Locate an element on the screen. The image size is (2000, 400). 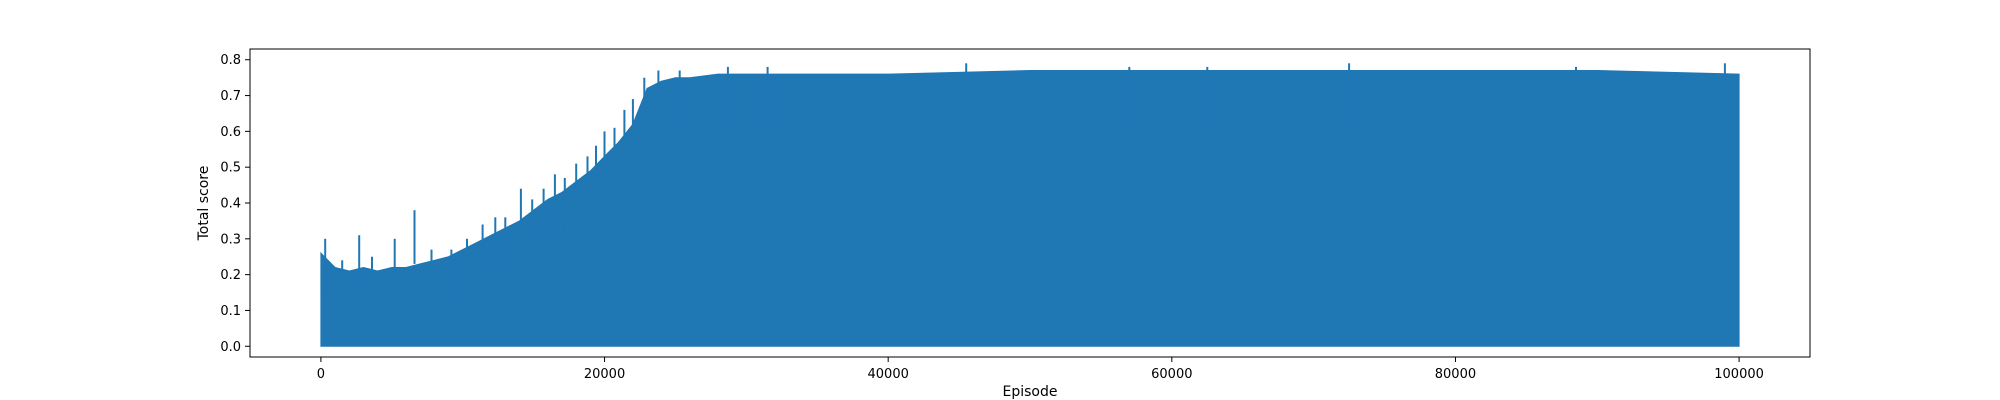
y-tick-label-5: 0.5 is located at coordinates (230, 168).